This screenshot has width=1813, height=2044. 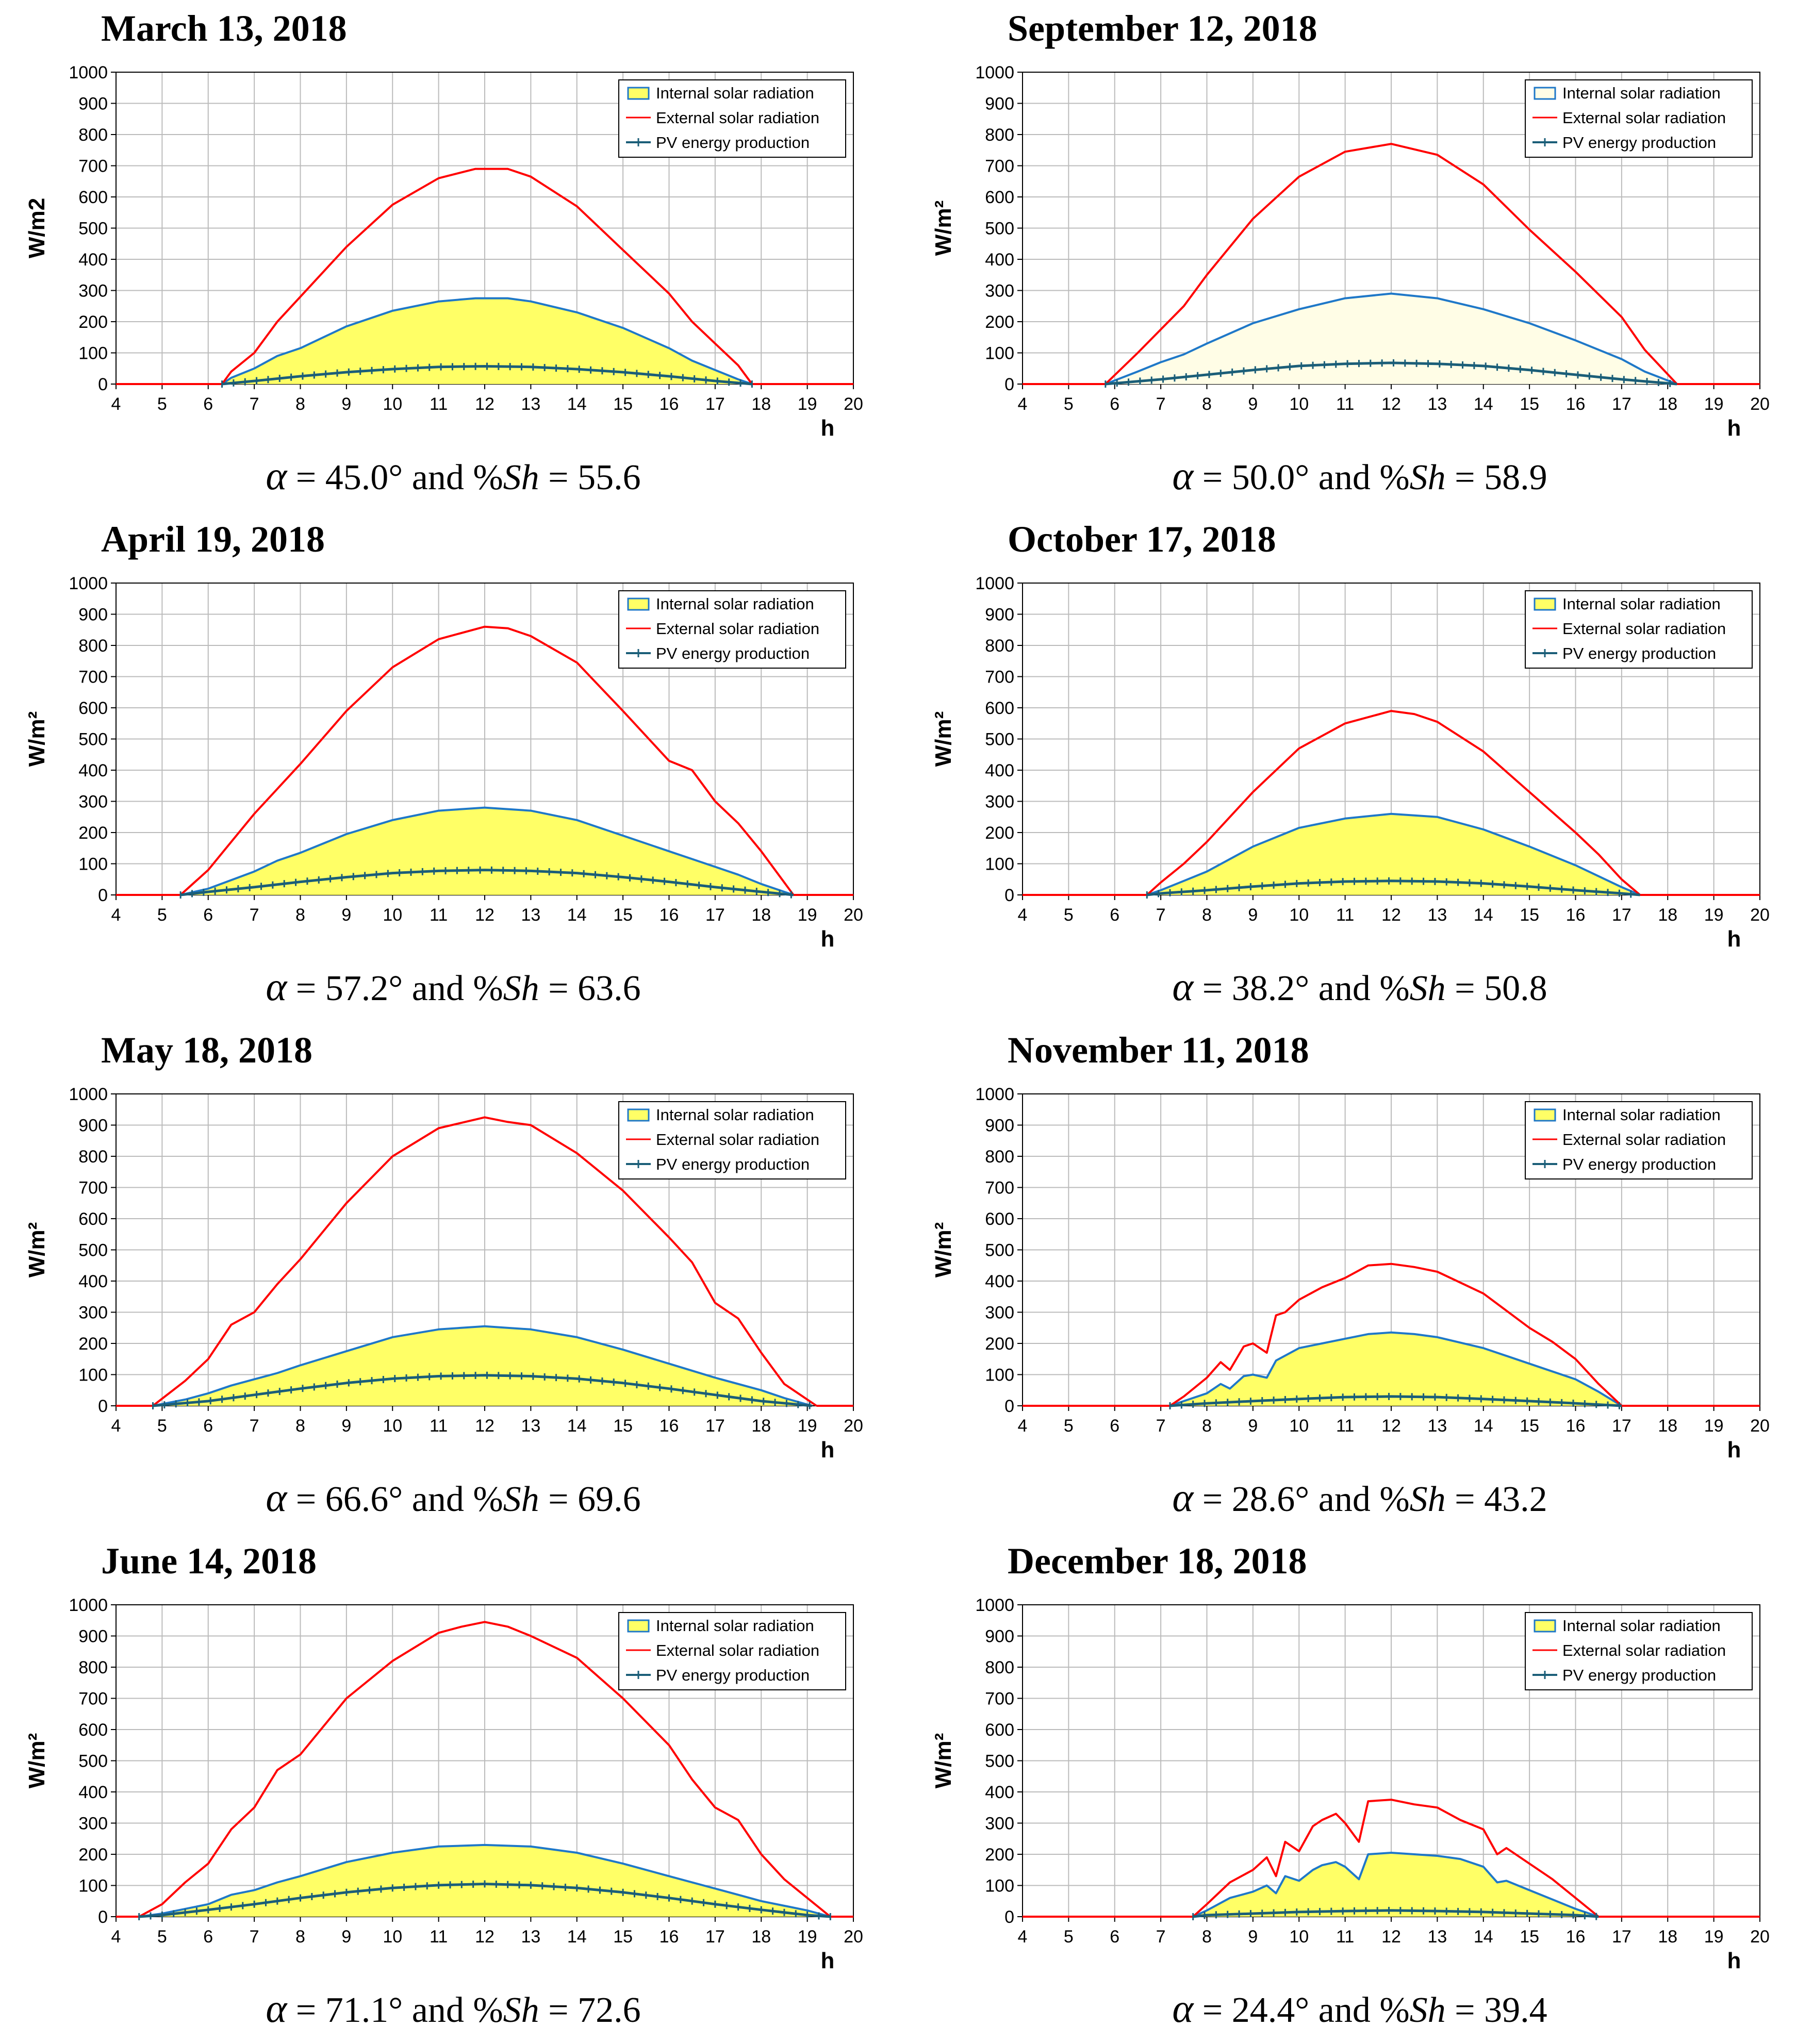 I want to click on chart-caption: α = 66.6° and %Sh = 69.6, so click(x=453, y=1497).